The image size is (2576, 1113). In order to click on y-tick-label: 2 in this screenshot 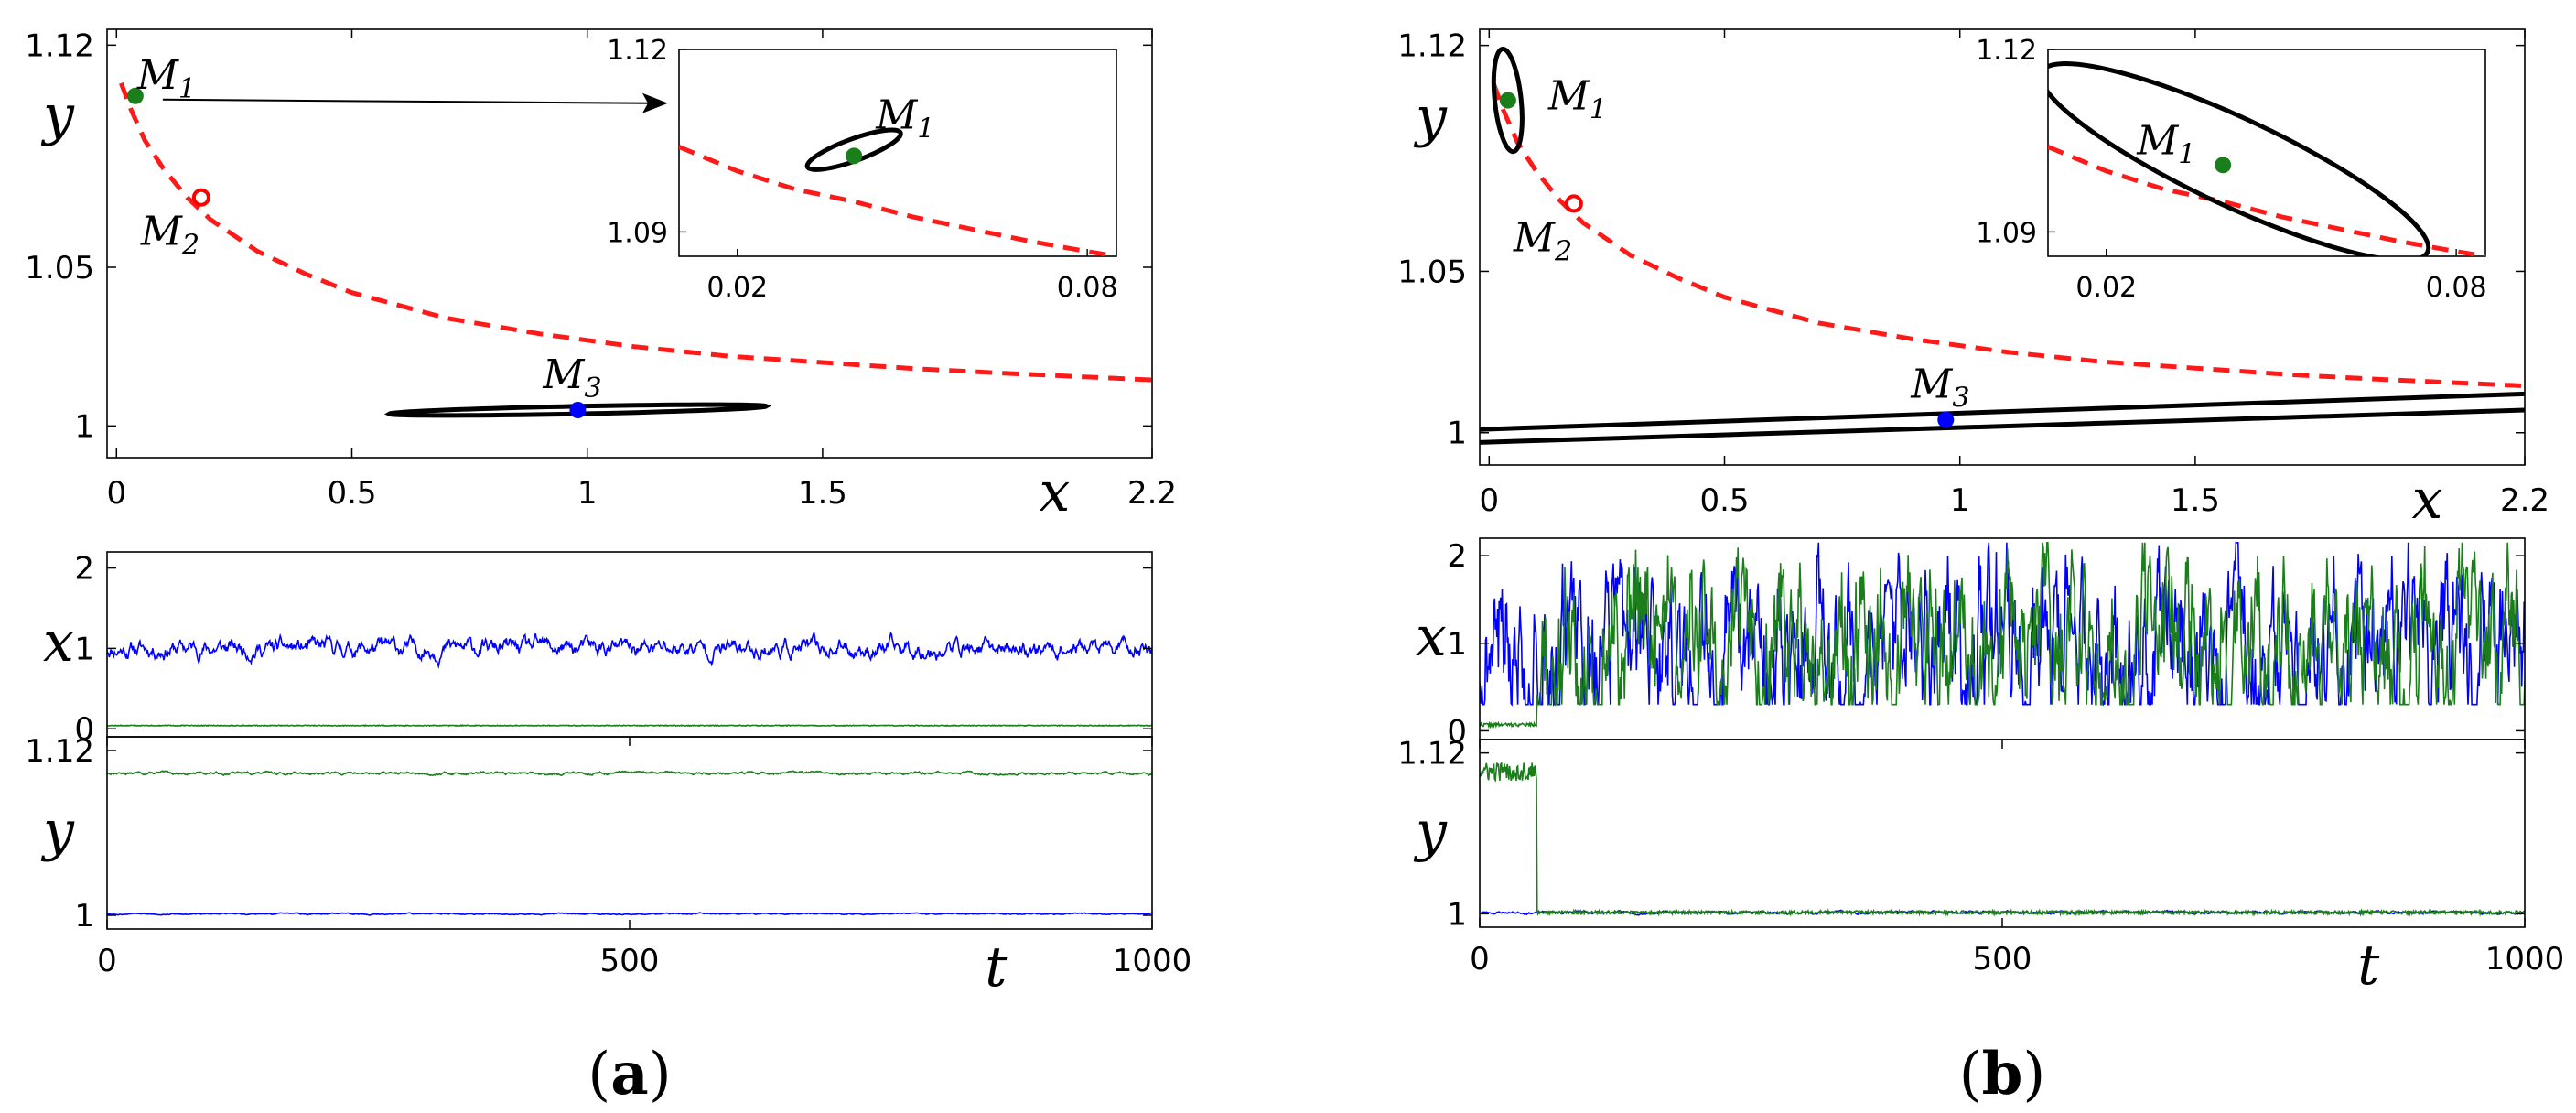, I will do `click(84, 569)`.